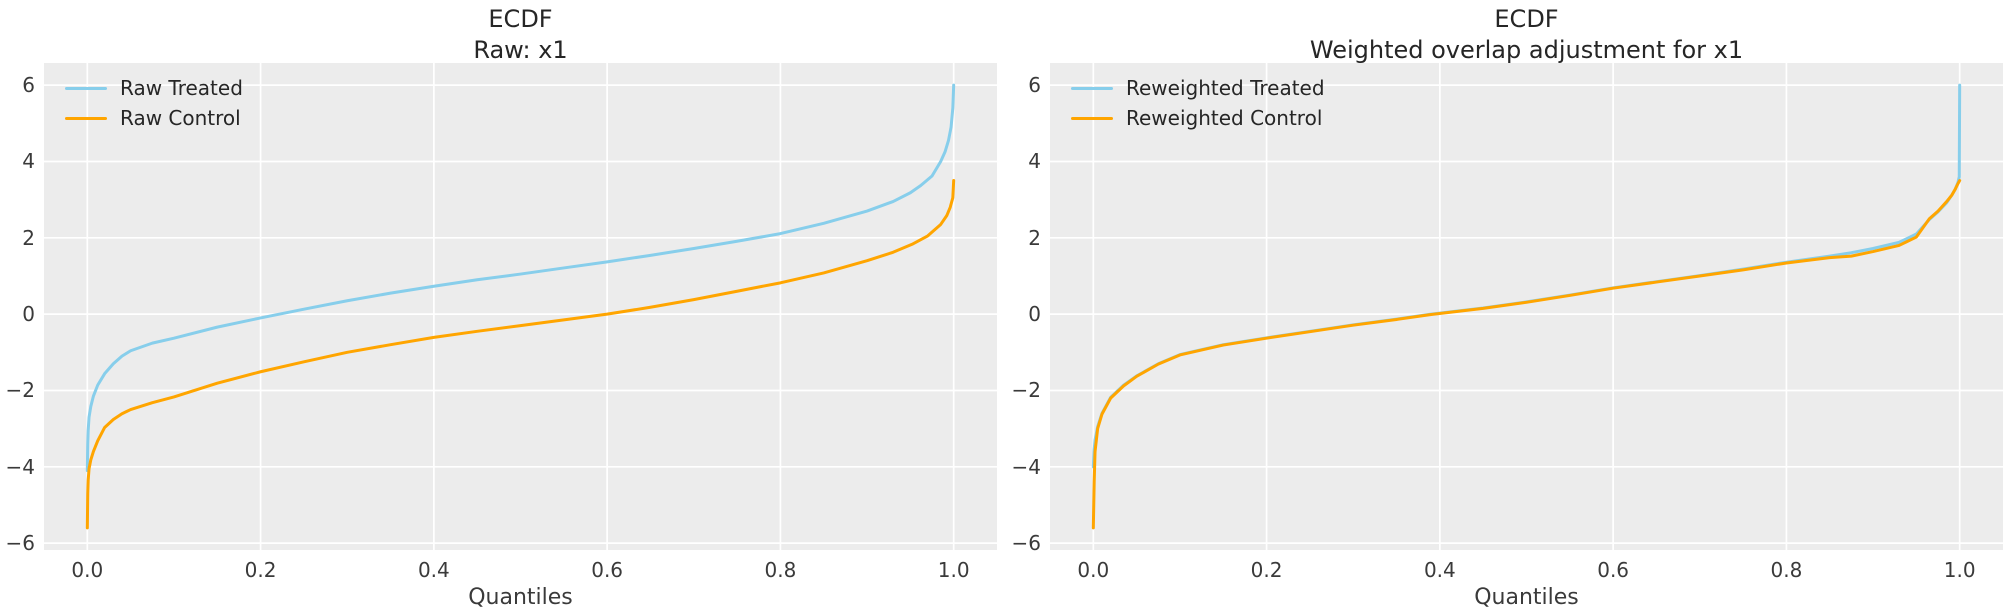 The width and height of the screenshot is (2011, 611). I want to click on legend-label: Raw Control, so click(180, 118).